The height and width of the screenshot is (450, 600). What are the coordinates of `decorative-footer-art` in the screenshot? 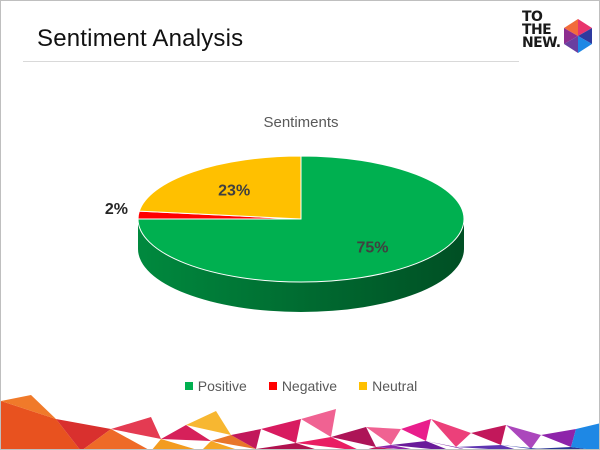 It's located at (300, 422).